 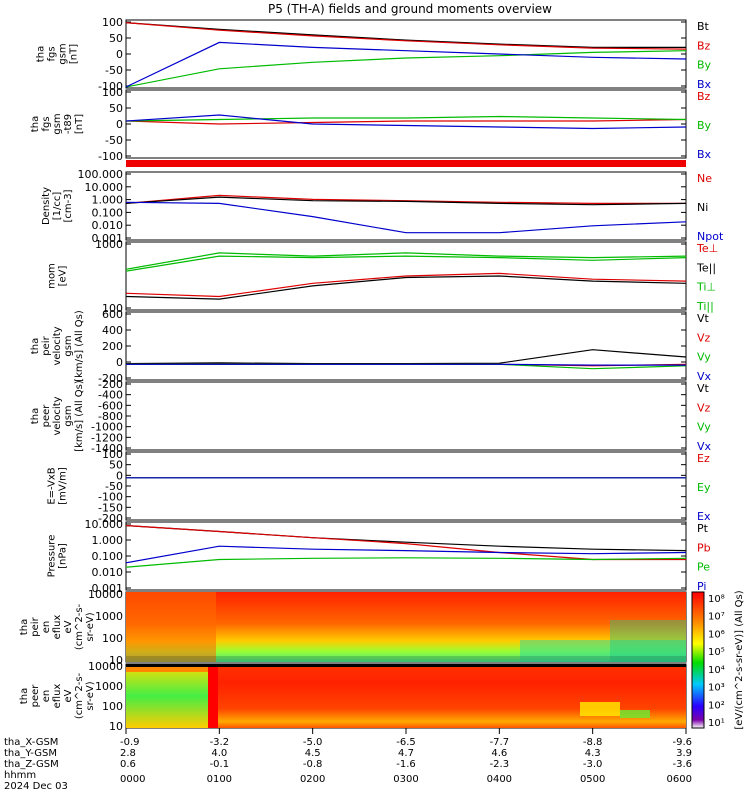 I want to click on x-tick-label: 4.7, so click(x=406, y=753).